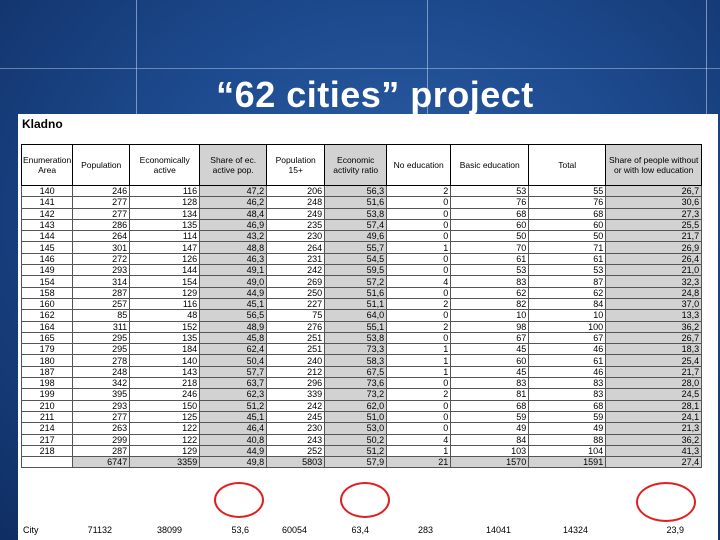  I want to click on table-cell: 45,1, so click(233, 304).